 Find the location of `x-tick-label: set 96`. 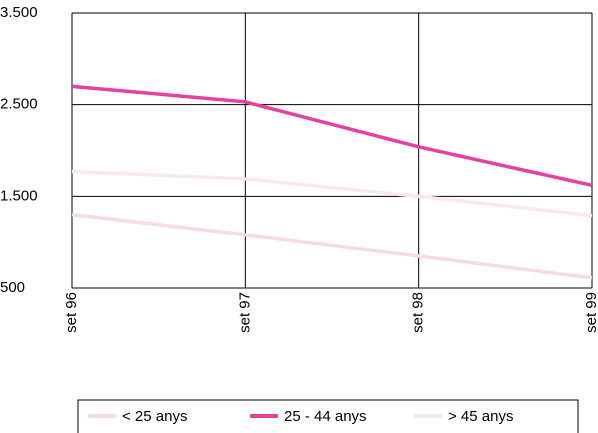

x-tick-label: set 96 is located at coordinates (71, 312).